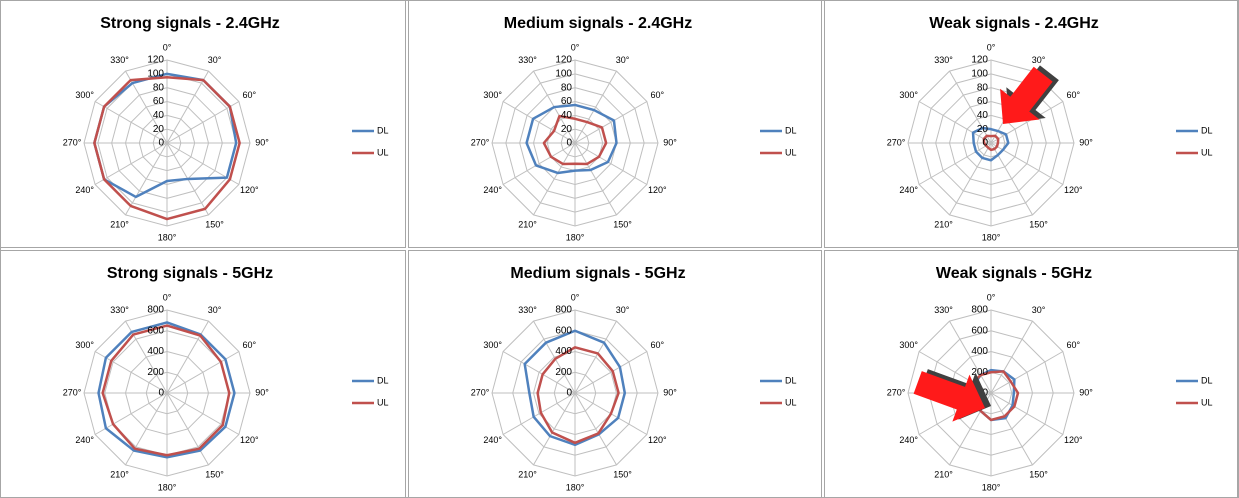  Describe the element at coordinates (190, 23) in the screenshot. I see `chart-title: Strong signals - 2.4GHz` at that location.